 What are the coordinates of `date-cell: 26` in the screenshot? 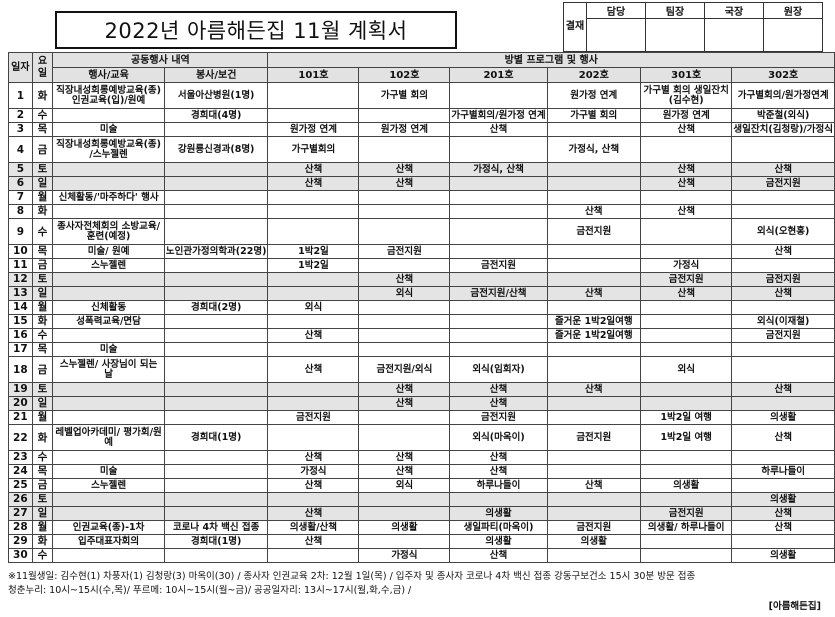 It's located at (20, 499).